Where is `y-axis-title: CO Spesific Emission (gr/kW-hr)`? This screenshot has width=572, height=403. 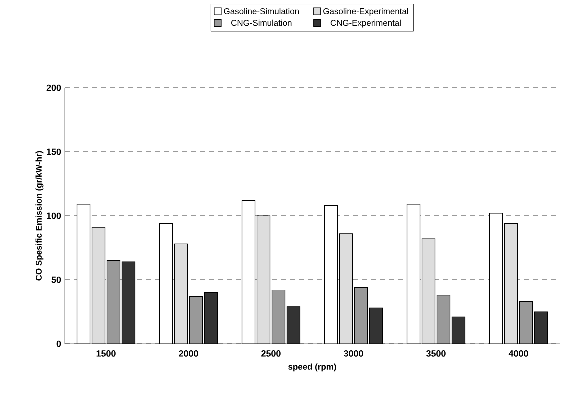 y-axis-title: CO Spesific Emission (gr/kW-hr) is located at coordinates (40, 216).